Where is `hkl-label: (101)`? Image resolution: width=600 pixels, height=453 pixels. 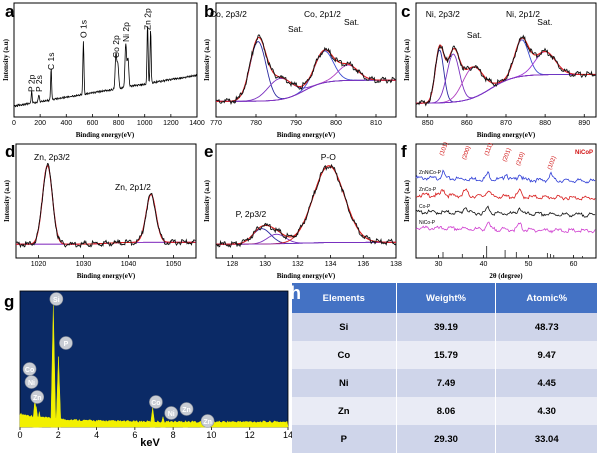 hkl-label: (101) is located at coordinates (444, 148).